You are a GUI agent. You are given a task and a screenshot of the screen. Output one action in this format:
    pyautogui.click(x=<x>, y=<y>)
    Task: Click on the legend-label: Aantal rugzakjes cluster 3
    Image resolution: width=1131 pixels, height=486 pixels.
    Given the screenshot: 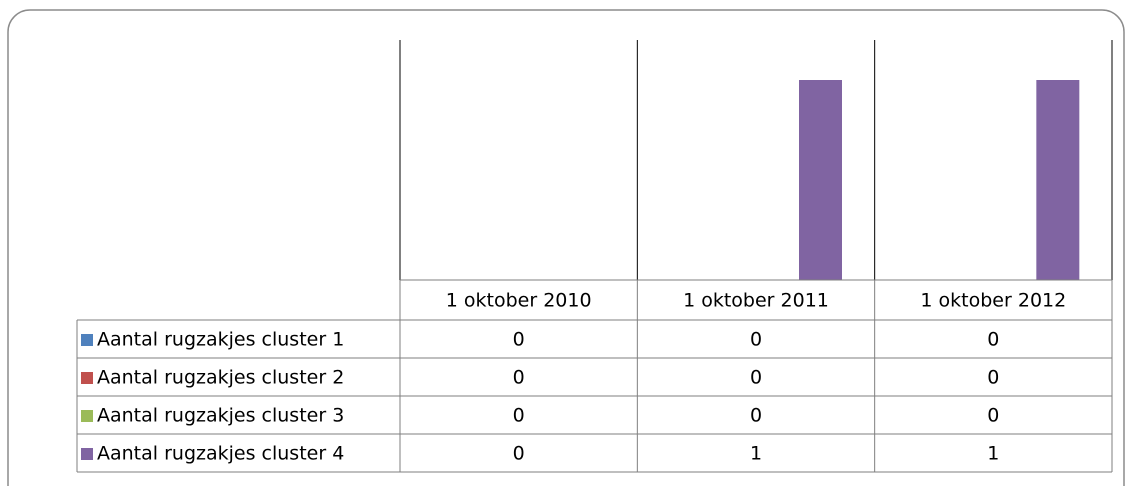 What is the action you would take?
    pyautogui.click(x=220, y=416)
    